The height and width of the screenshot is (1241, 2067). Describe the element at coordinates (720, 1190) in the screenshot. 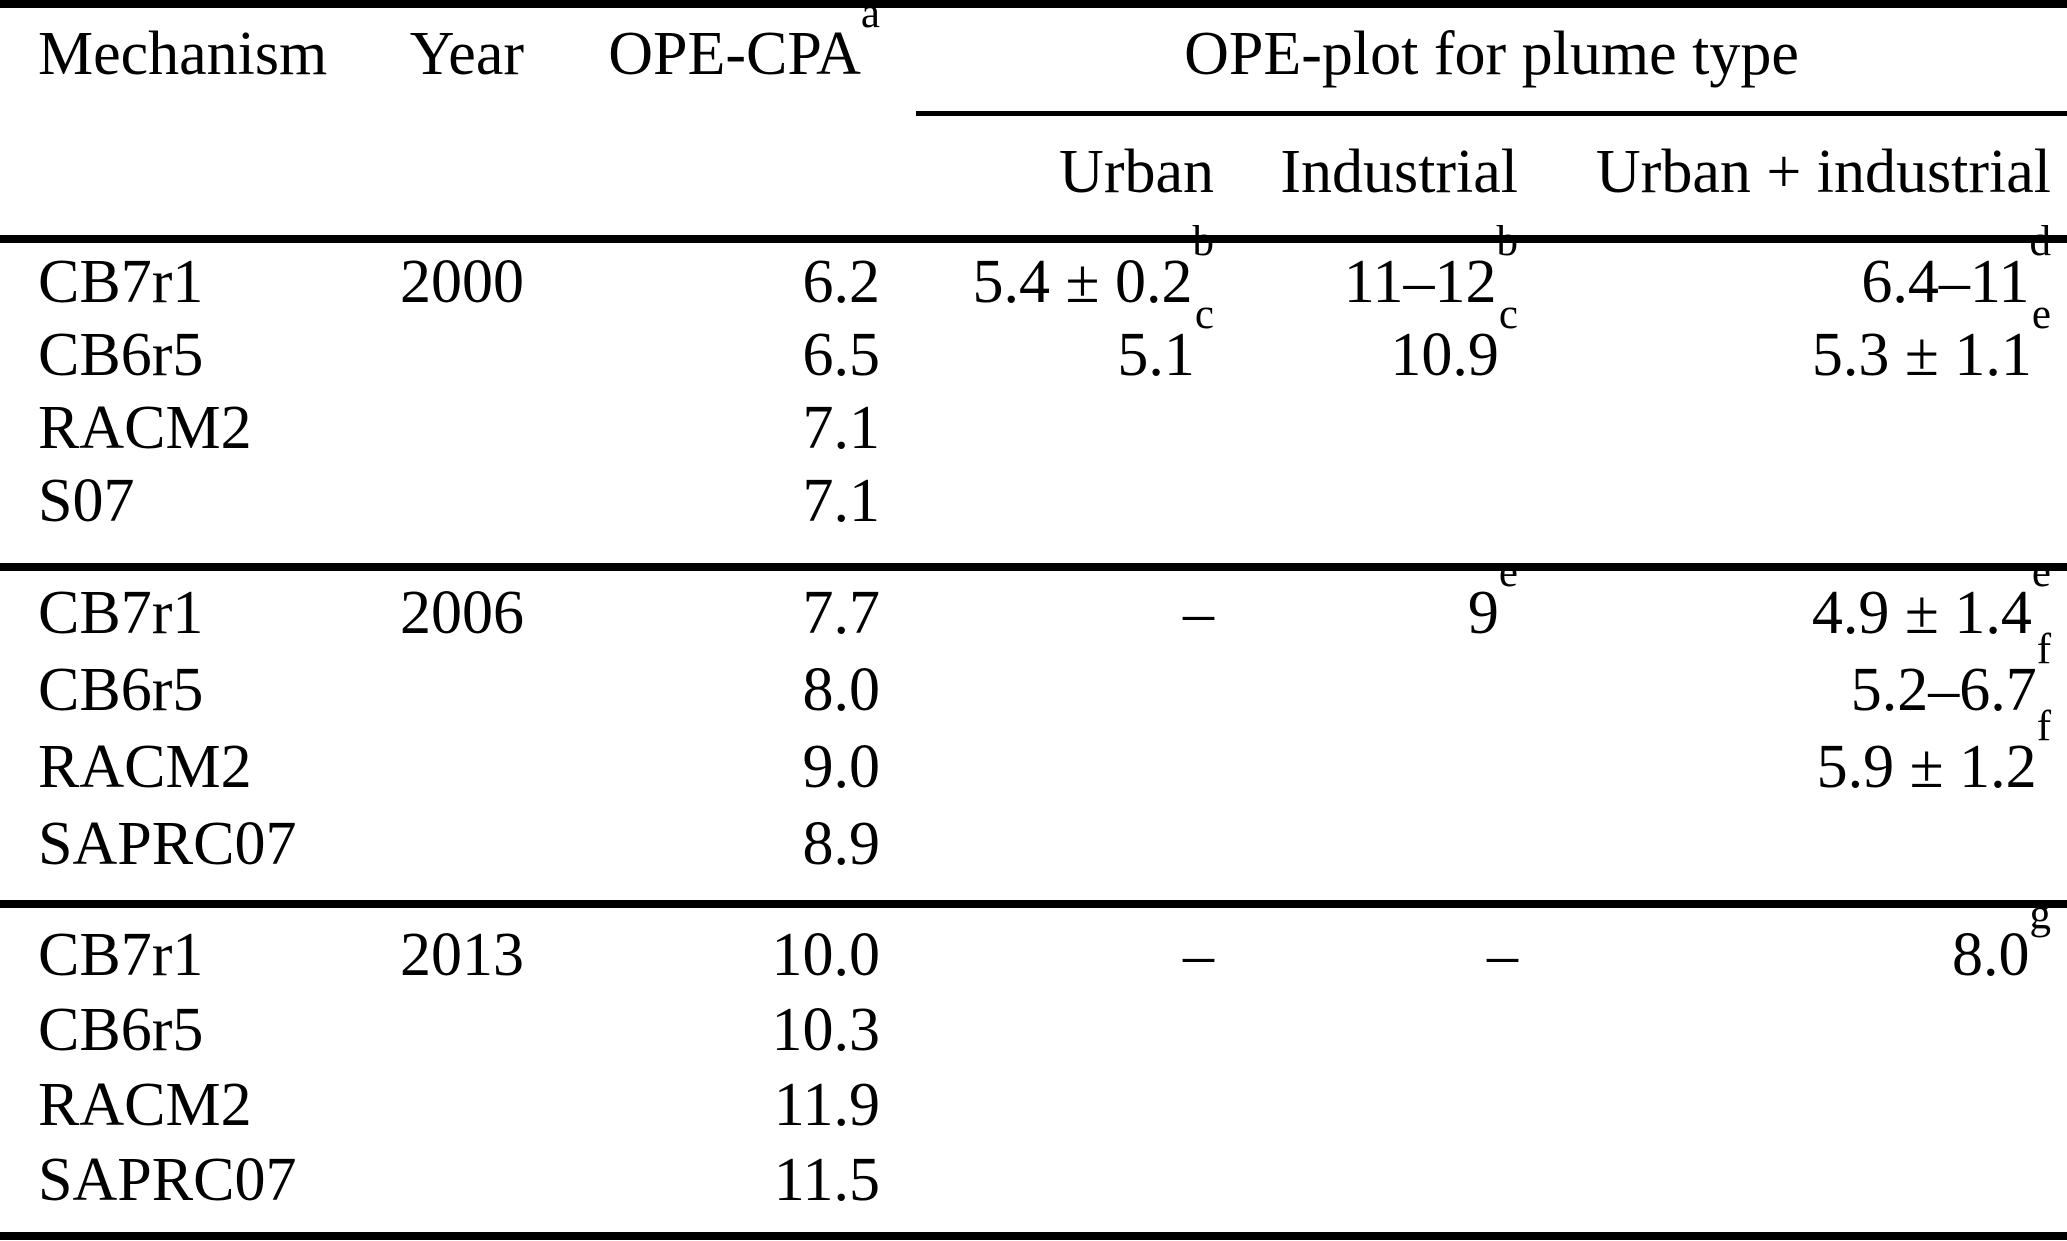

I see `cell-ope-cpa: 11.5` at that location.